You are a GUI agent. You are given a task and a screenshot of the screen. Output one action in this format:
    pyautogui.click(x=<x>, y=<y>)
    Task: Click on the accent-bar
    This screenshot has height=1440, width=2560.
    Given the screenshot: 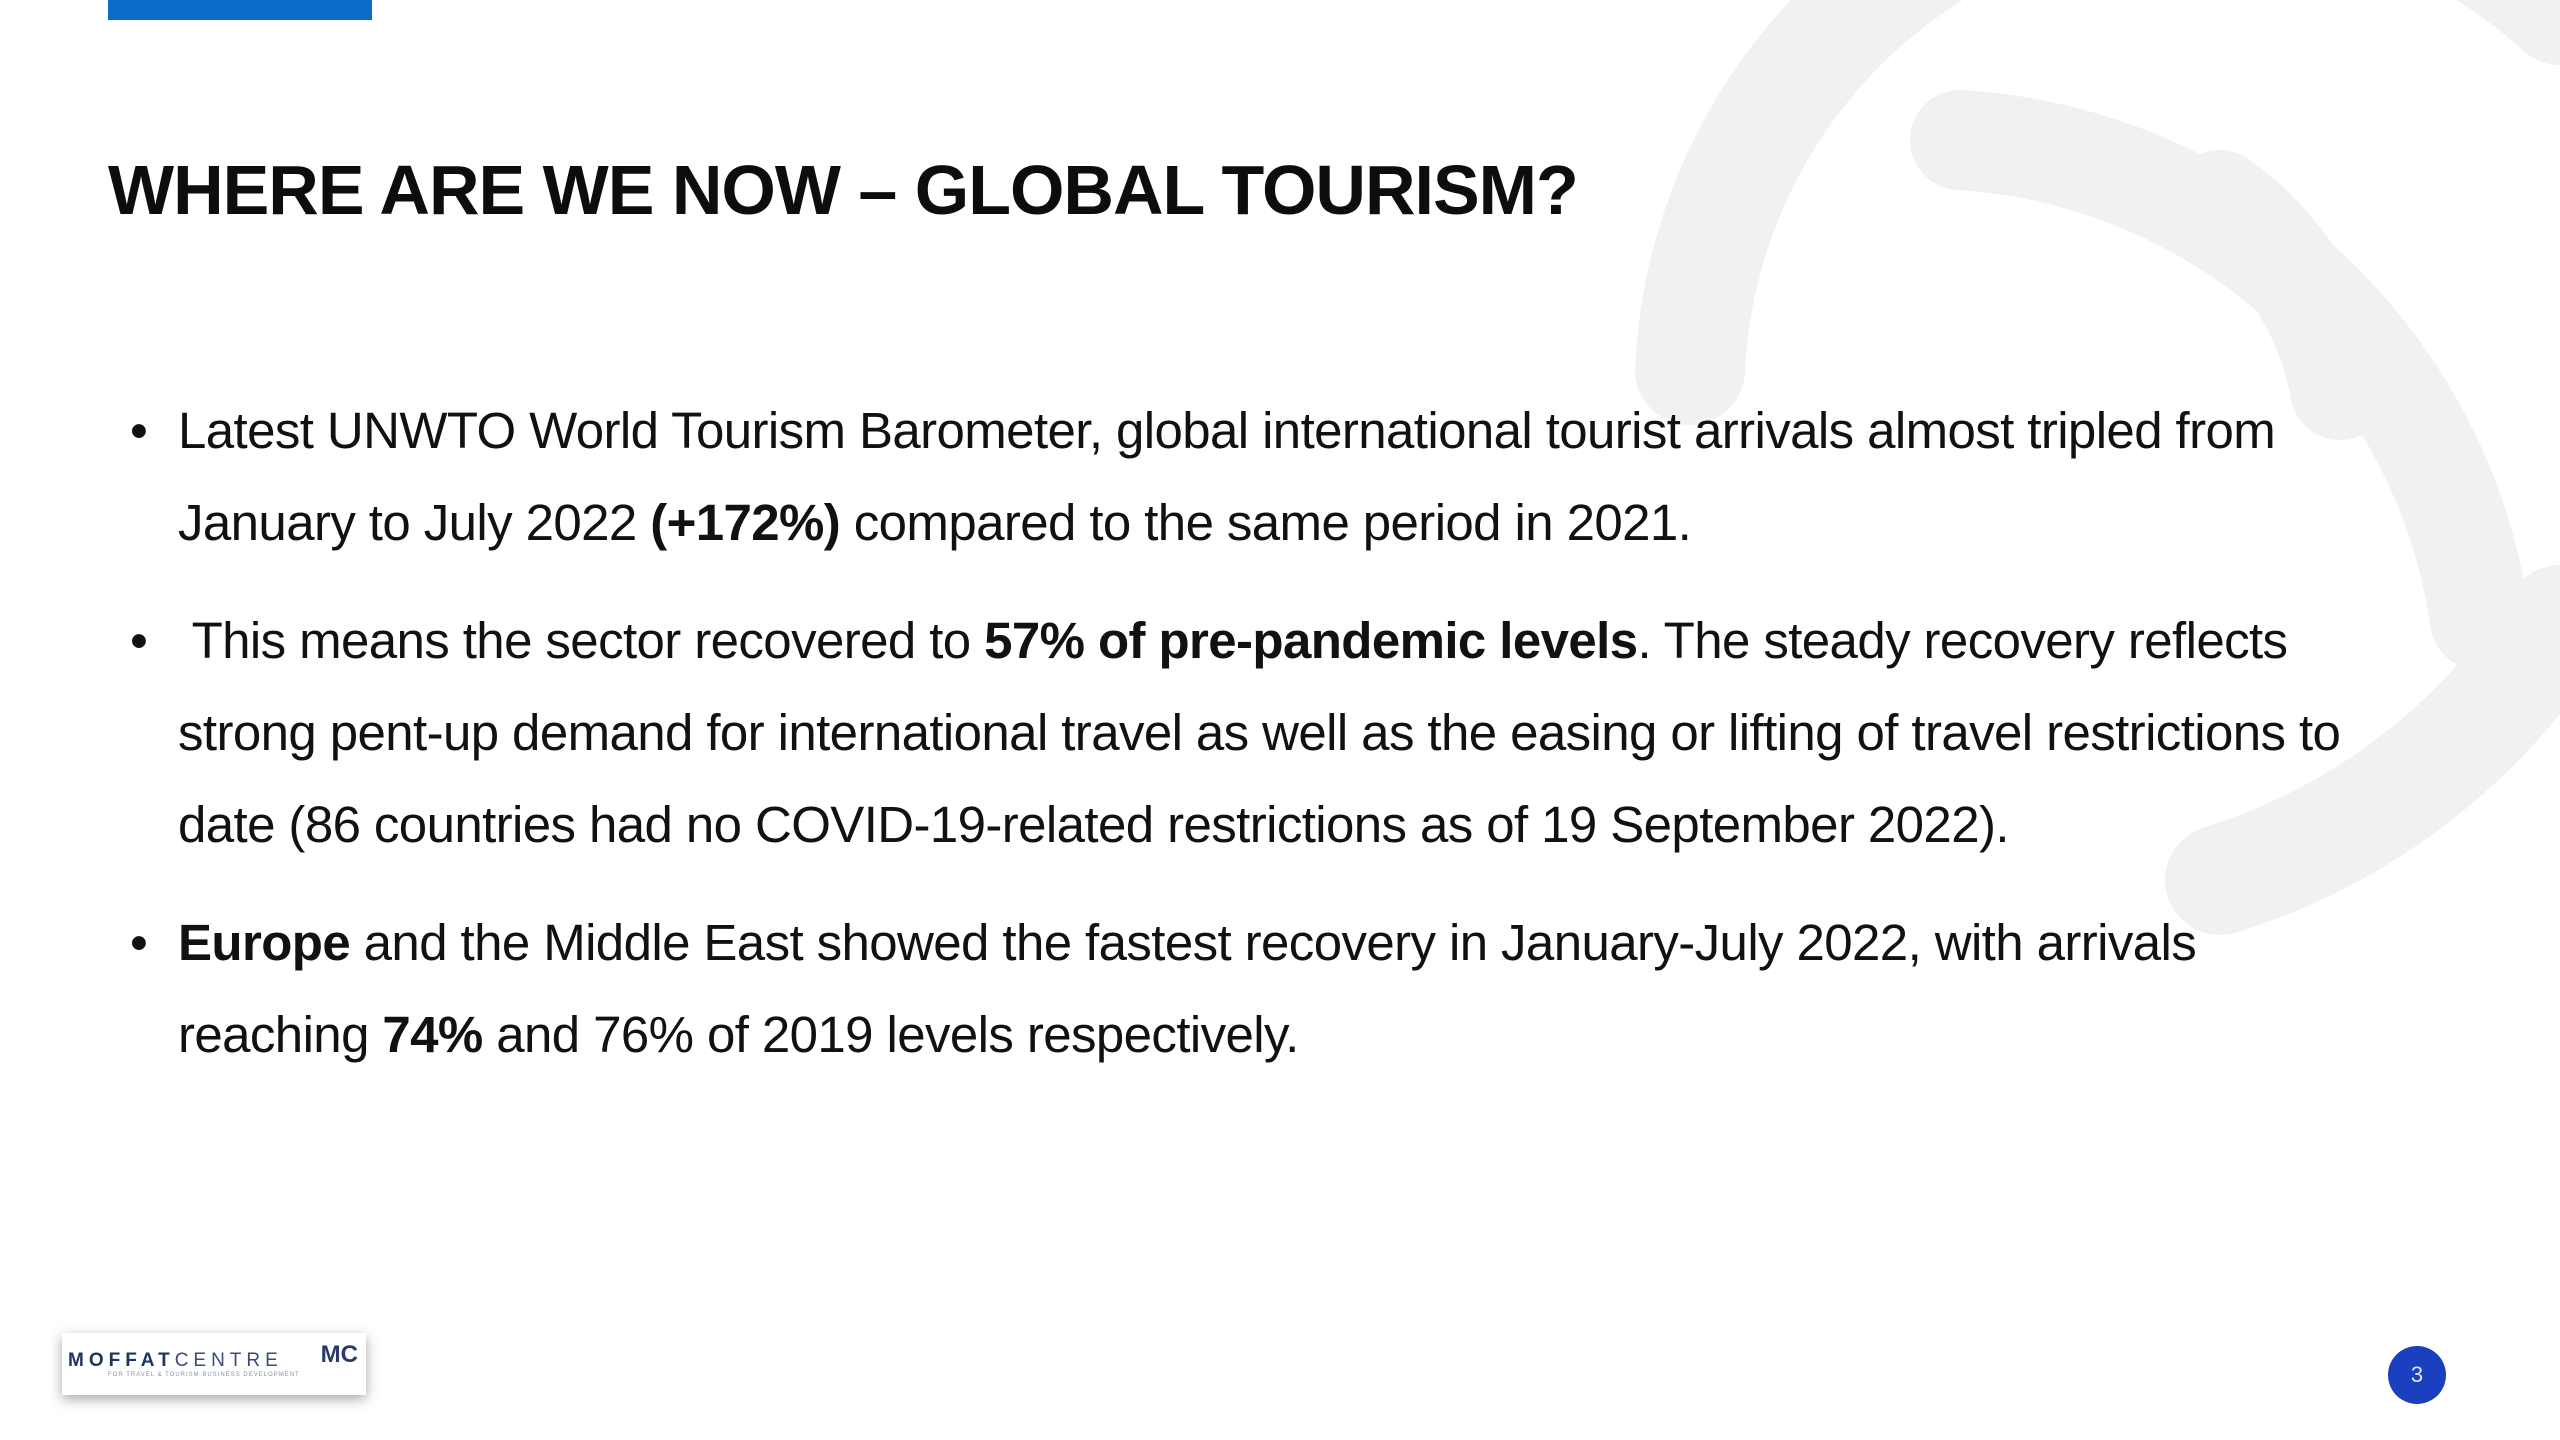 What is the action you would take?
    pyautogui.click(x=240, y=10)
    